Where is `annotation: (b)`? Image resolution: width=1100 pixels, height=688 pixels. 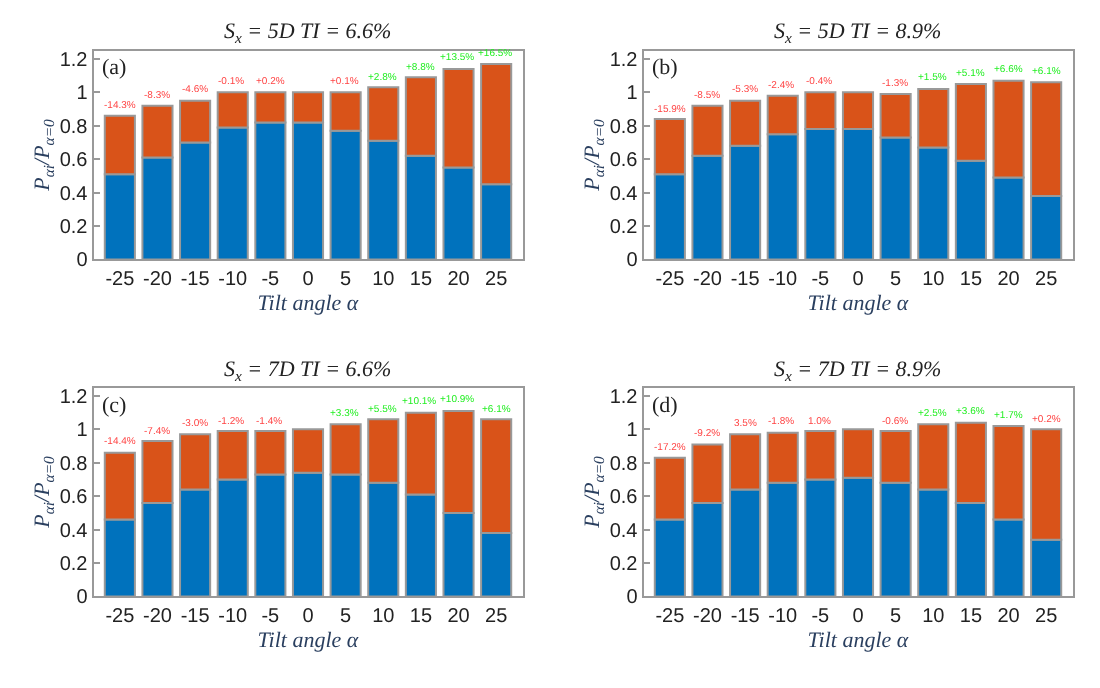
annotation: (b) is located at coordinates (665, 68).